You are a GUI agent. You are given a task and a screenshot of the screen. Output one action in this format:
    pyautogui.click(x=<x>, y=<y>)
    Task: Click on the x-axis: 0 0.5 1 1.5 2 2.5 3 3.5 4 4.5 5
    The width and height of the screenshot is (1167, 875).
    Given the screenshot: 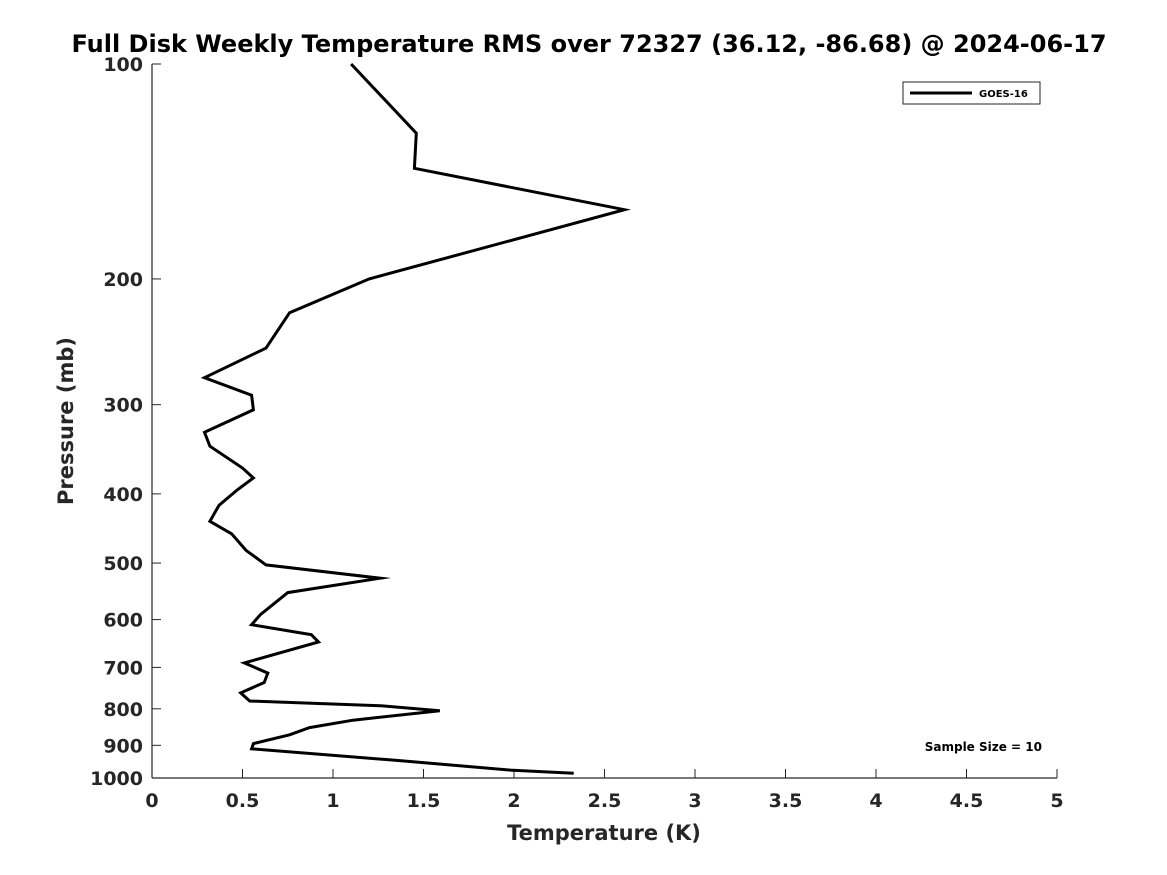 What is the action you would take?
    pyautogui.click(x=604, y=790)
    